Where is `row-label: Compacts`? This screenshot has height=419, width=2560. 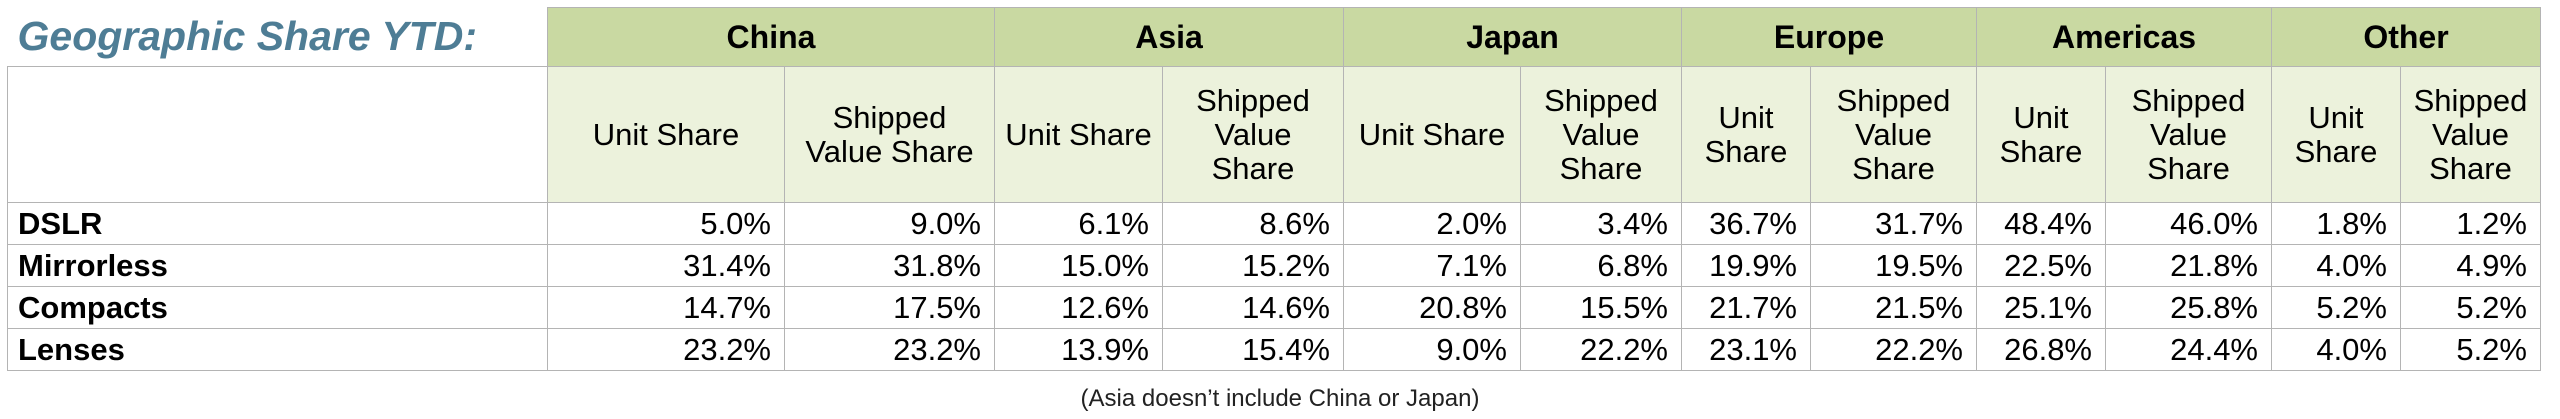
row-label: Compacts is located at coordinates (277, 307).